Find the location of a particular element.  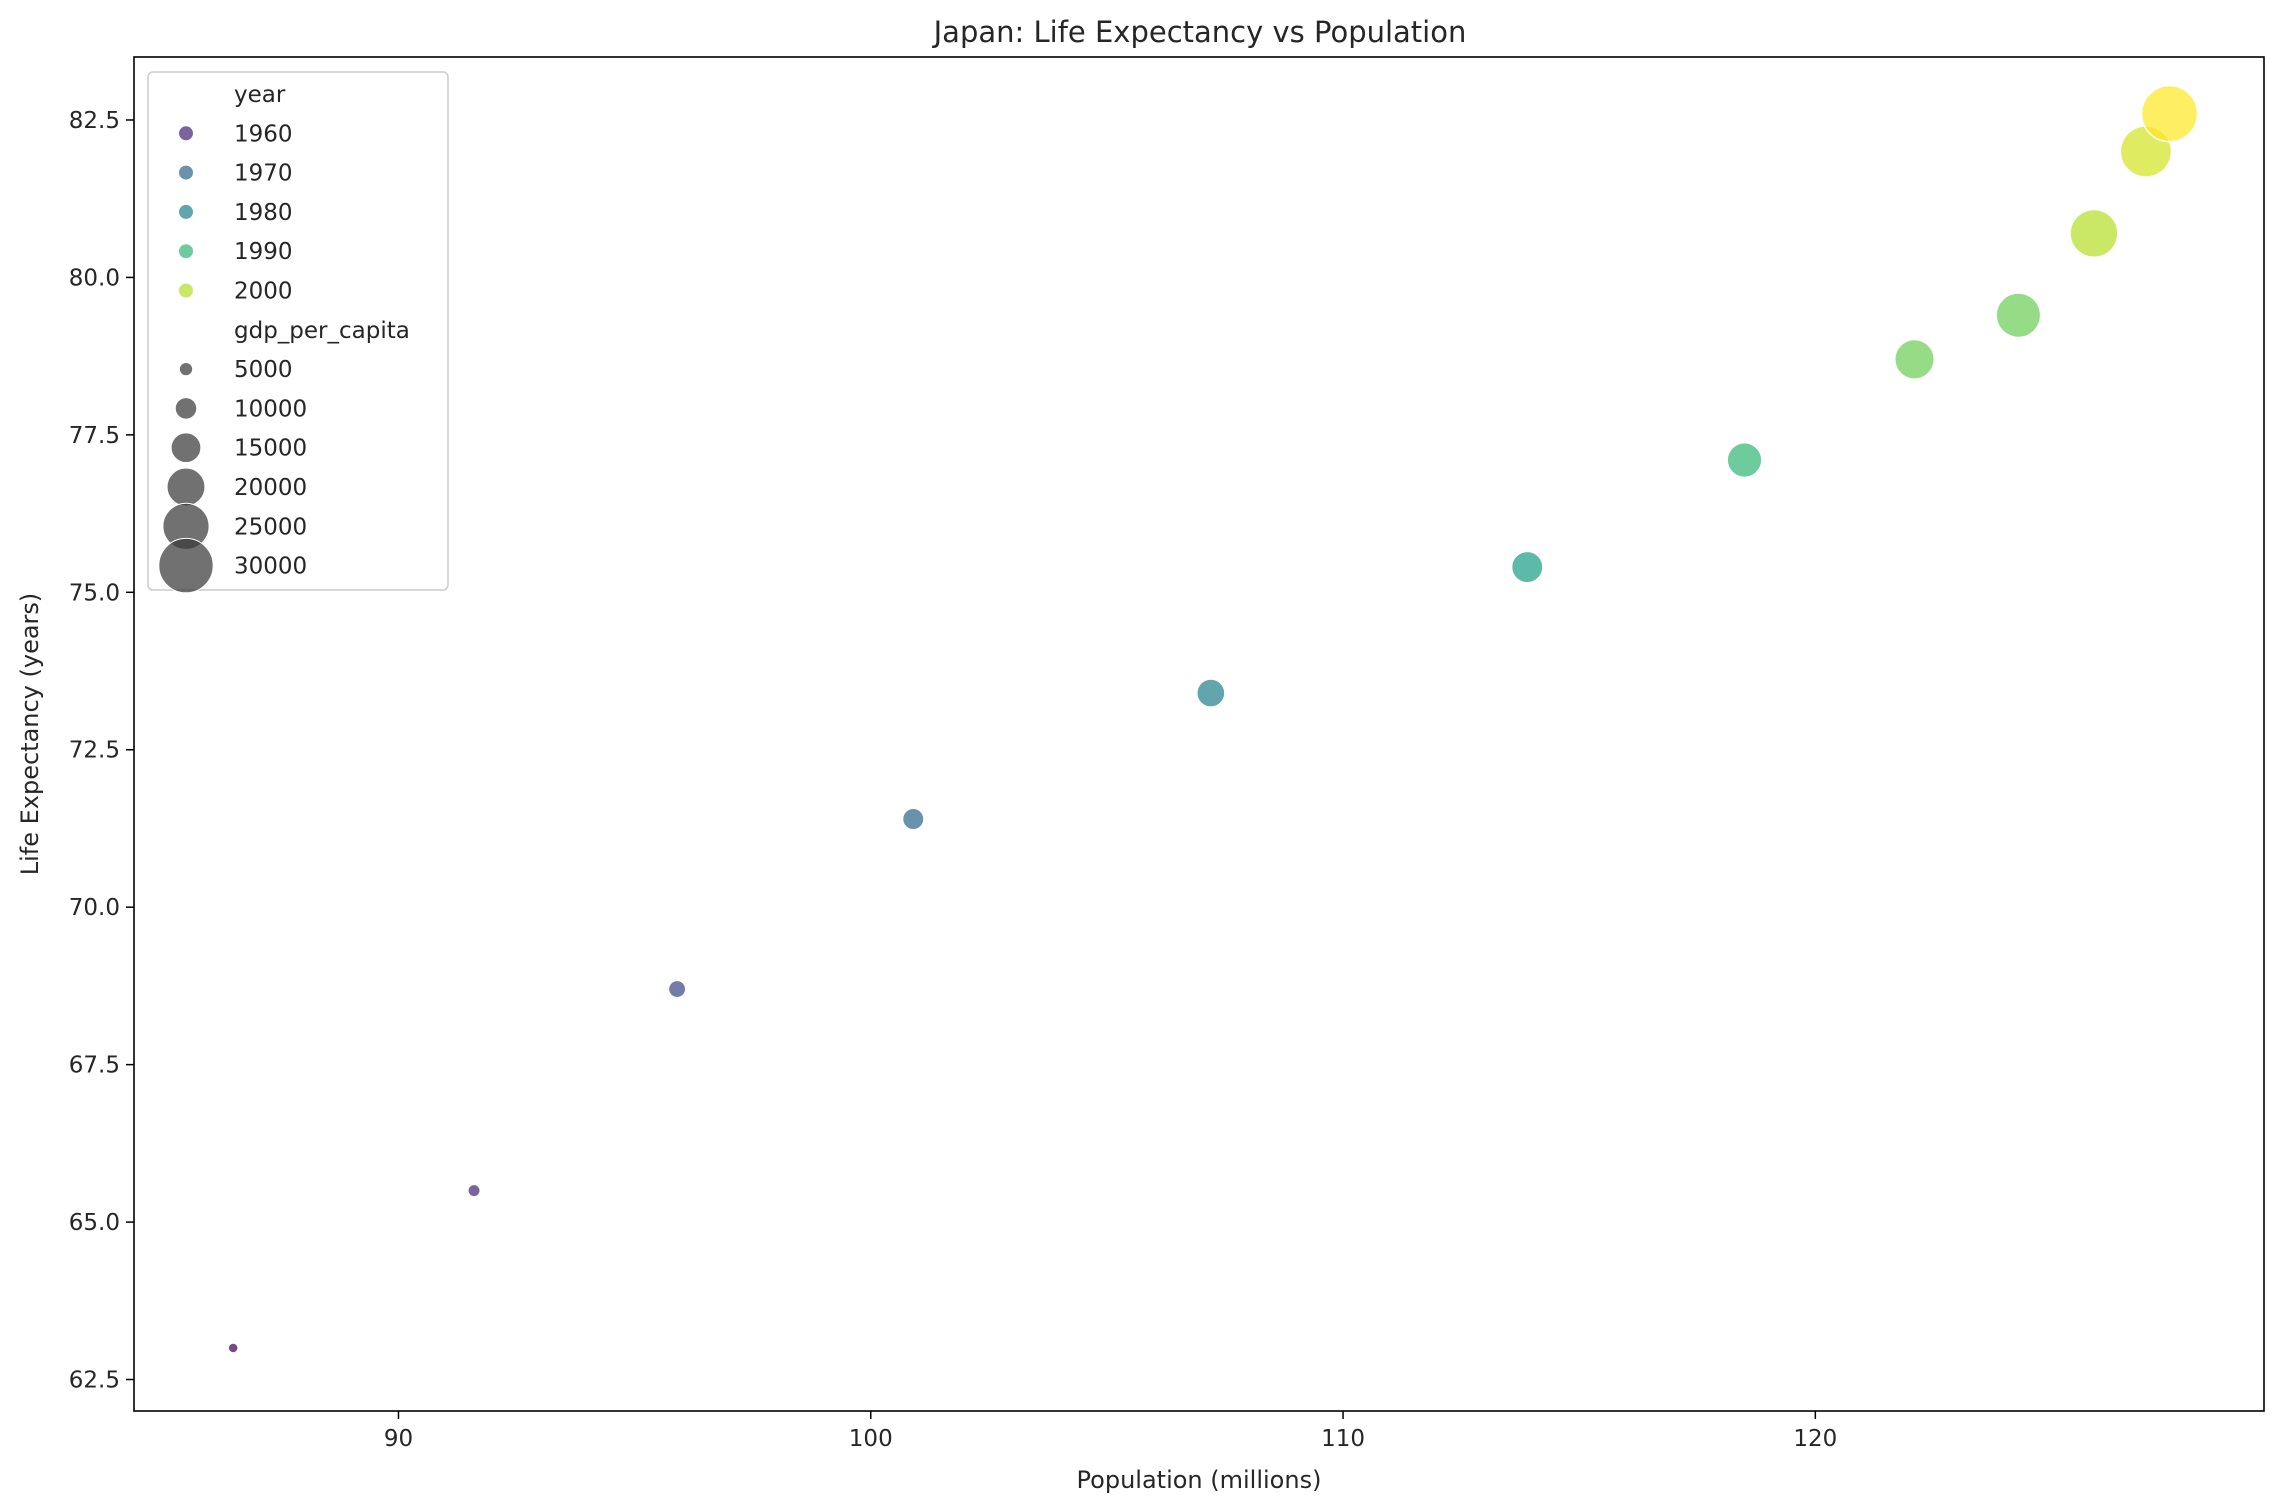

y-tick-label: 67.5 is located at coordinates (94, 1066).